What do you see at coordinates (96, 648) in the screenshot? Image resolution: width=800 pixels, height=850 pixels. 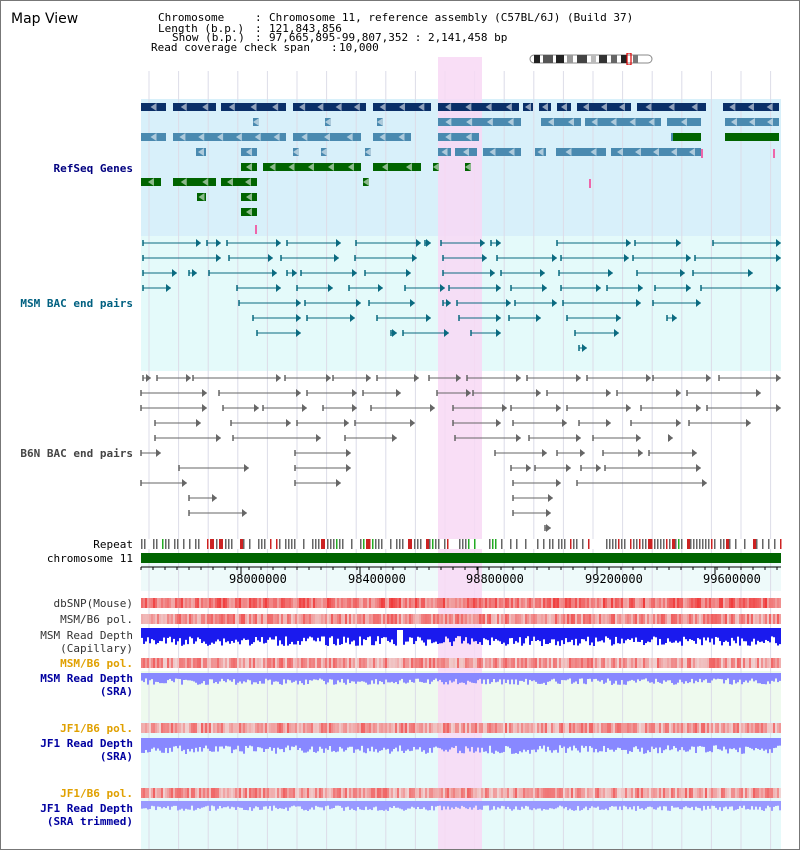 I see `track-label-msm-depth-cap-2: (Capillary)` at bounding box center [96, 648].